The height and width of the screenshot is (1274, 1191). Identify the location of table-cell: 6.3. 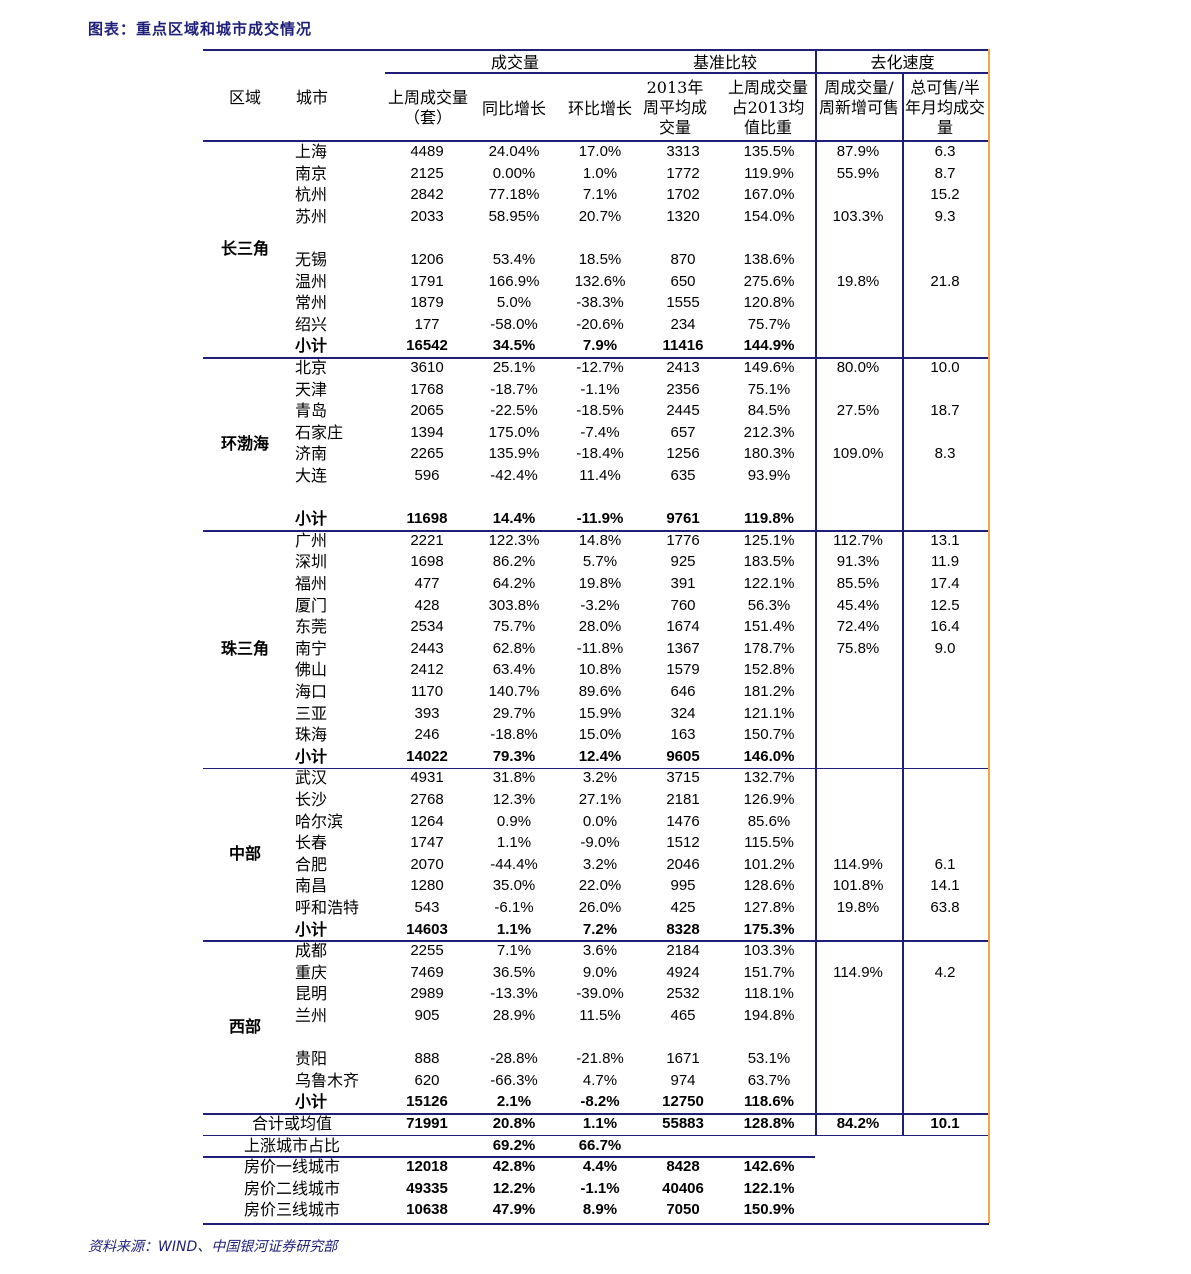
(945, 151).